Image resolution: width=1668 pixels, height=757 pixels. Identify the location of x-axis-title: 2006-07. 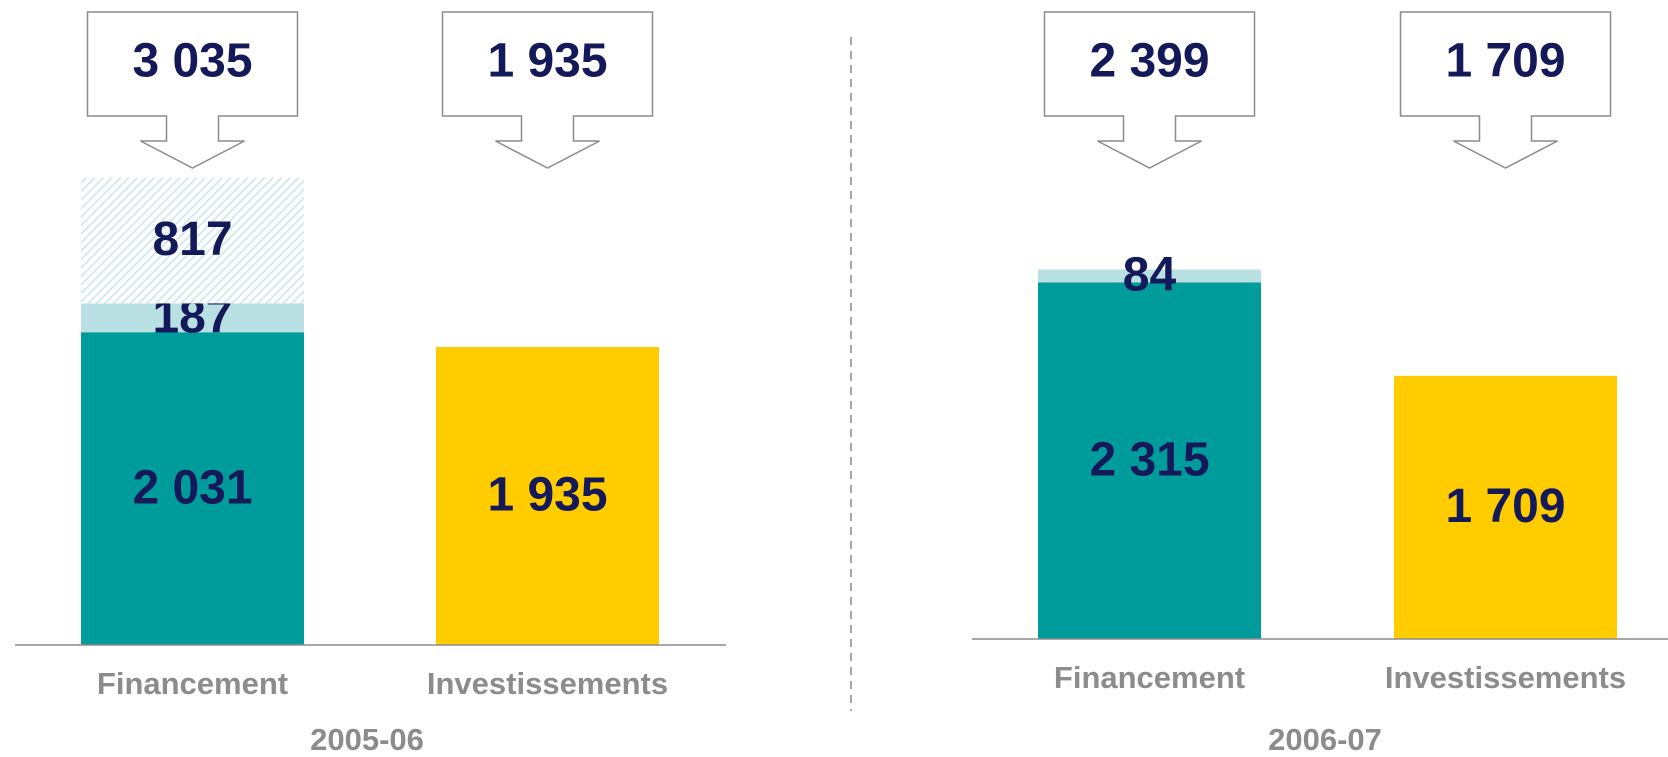
(1325, 739).